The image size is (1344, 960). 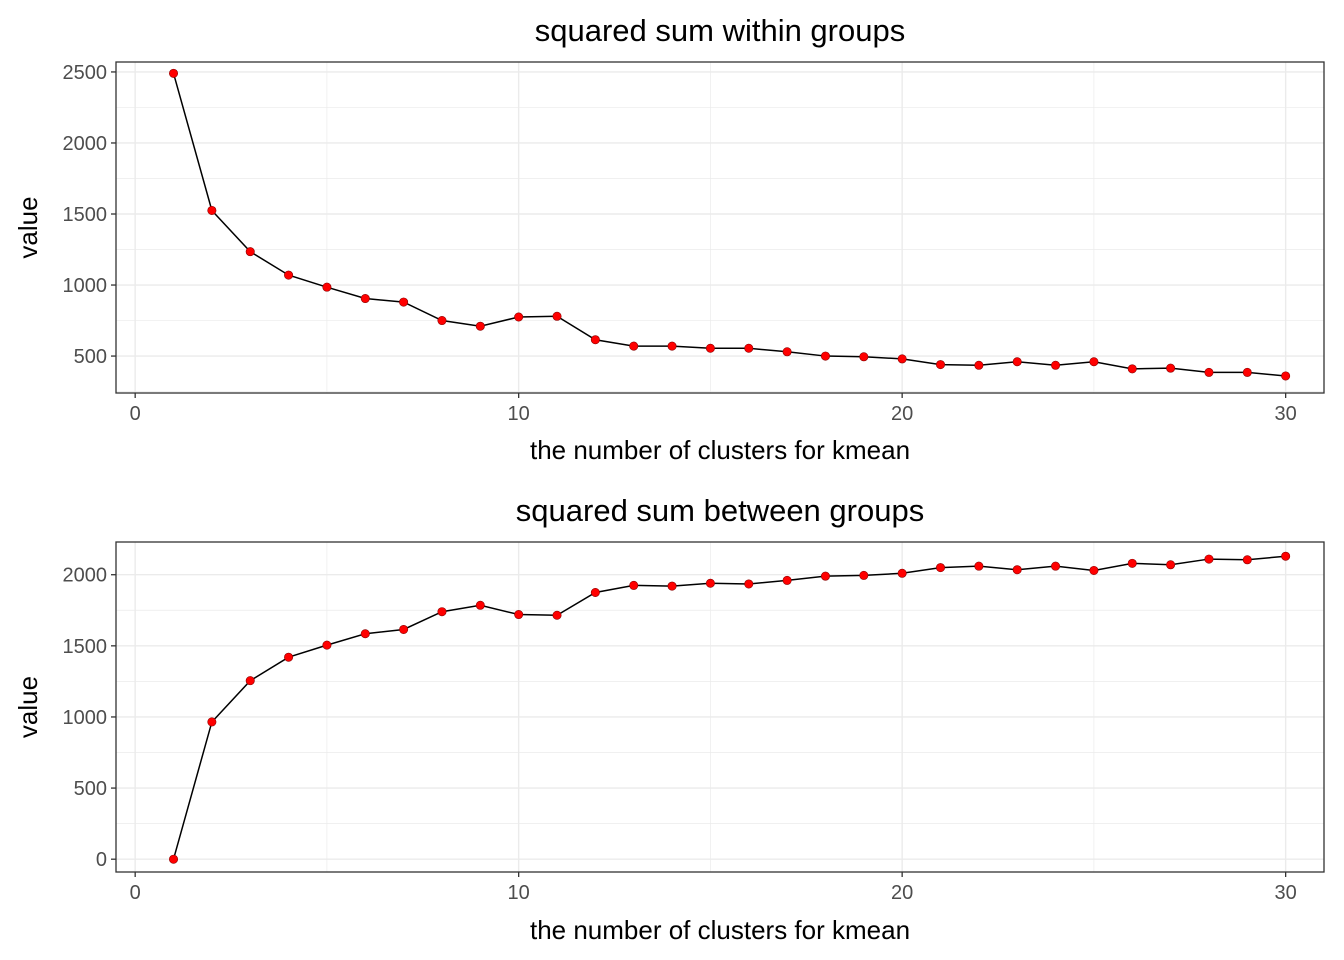 I want to click on y-tick-label: 2500, so click(x=85, y=73).